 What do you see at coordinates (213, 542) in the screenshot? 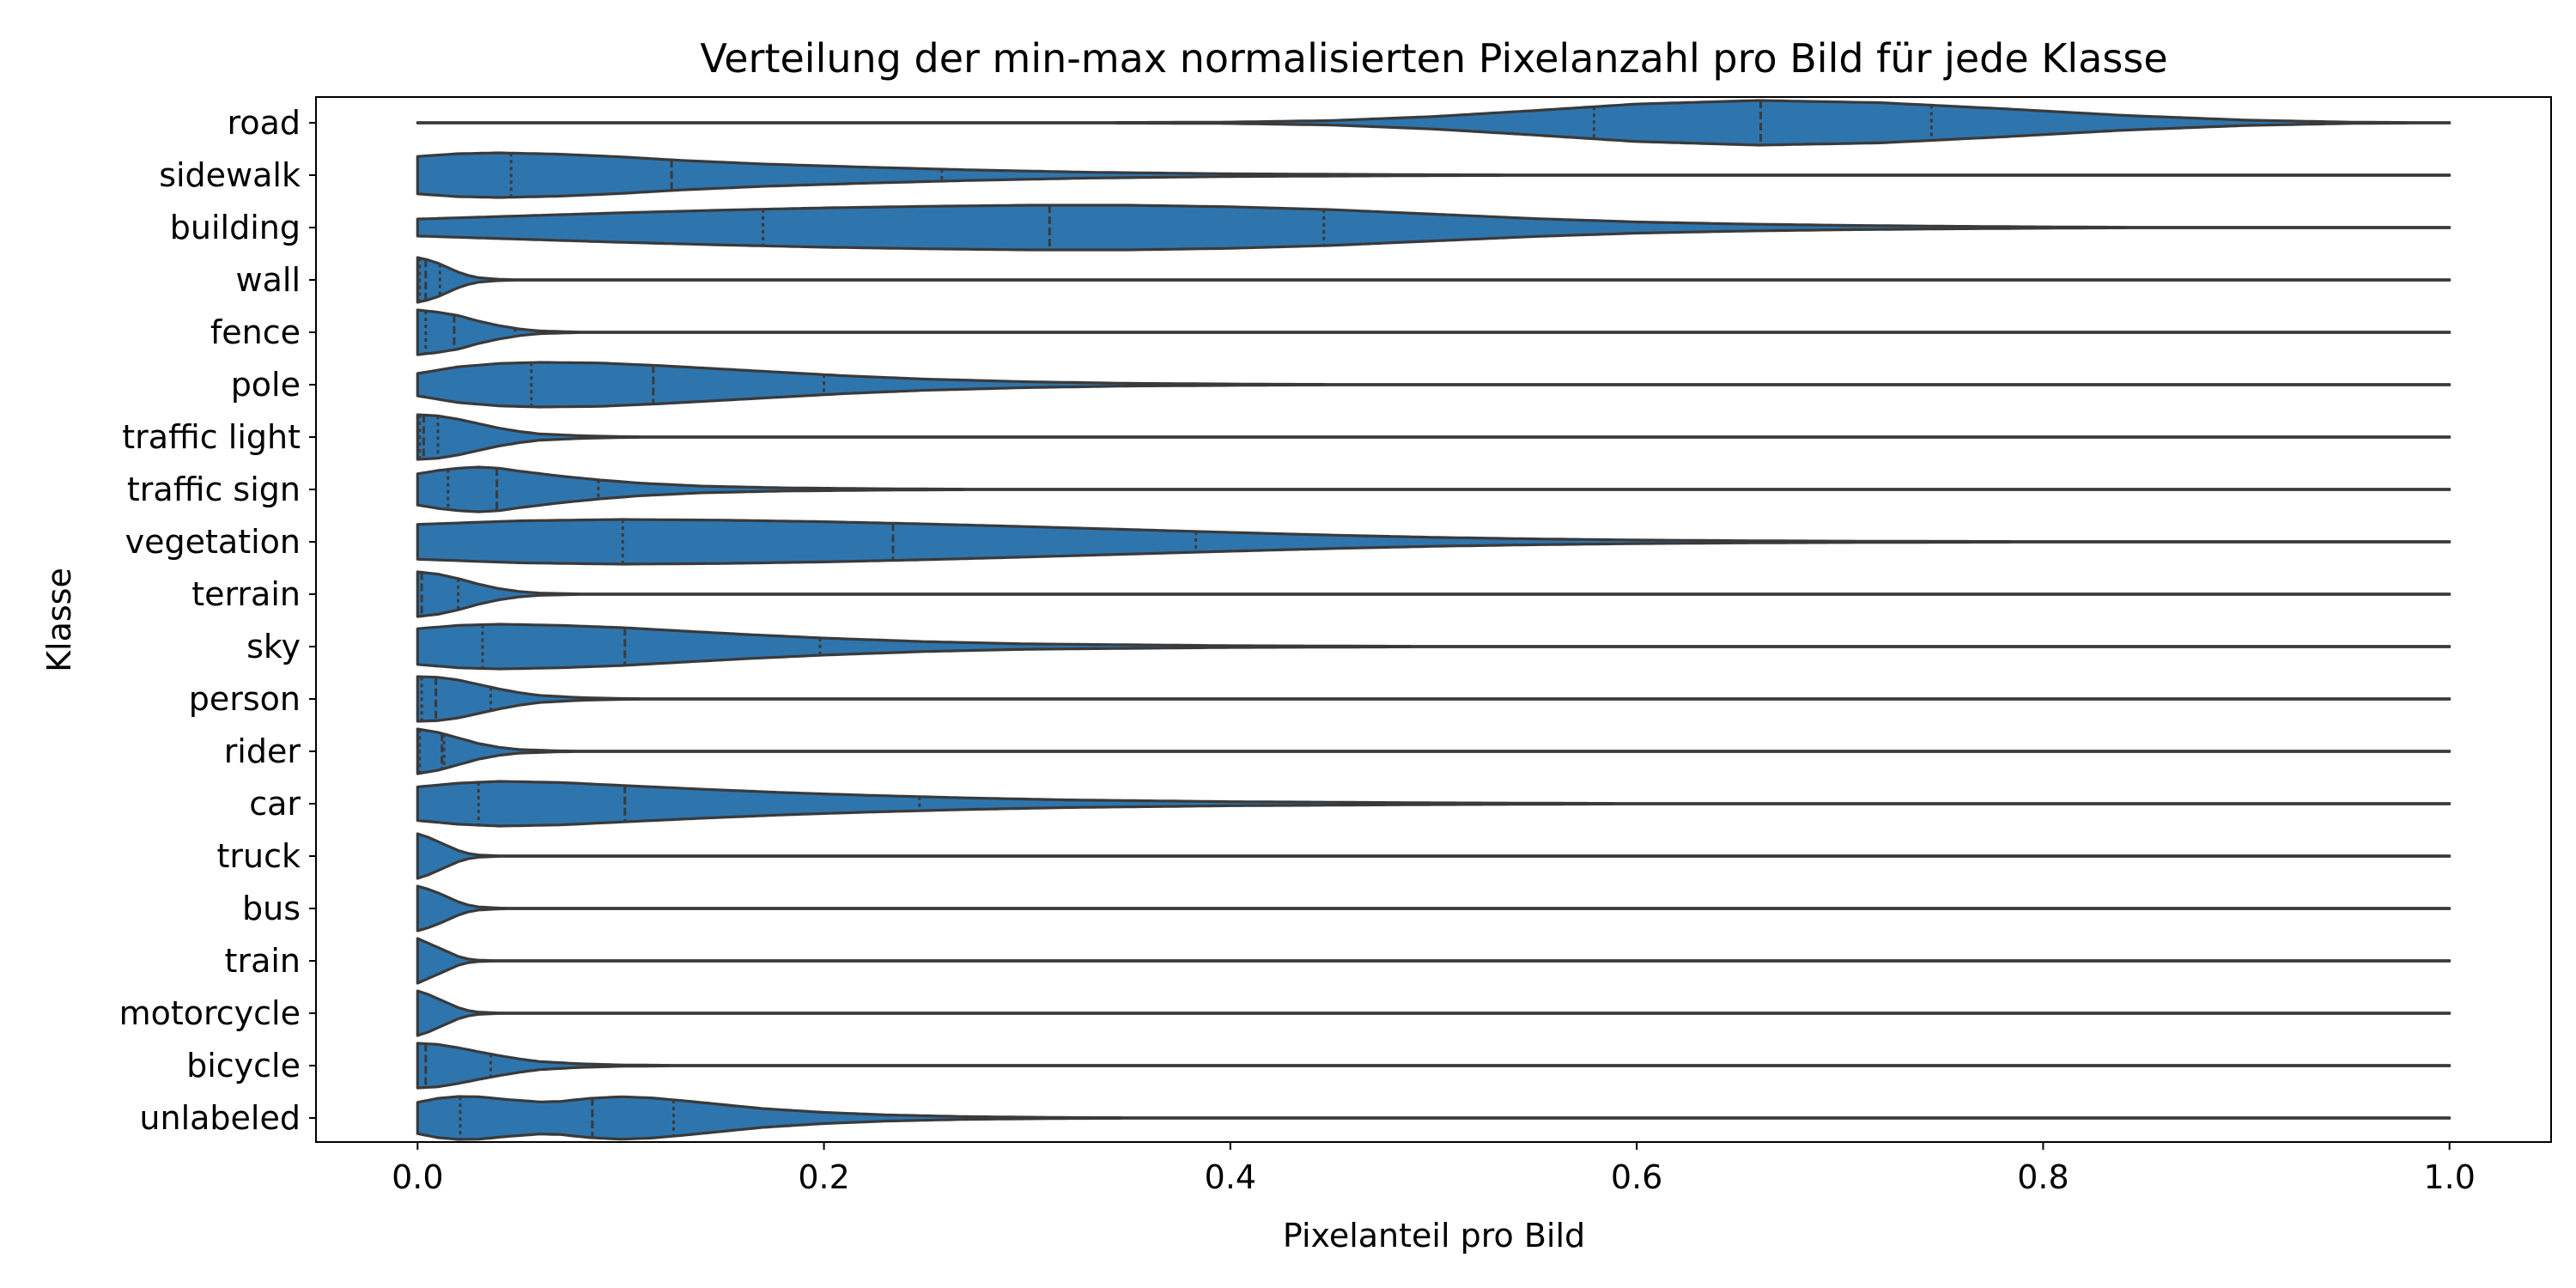
I see `y-tick-label-vegetation: vegetation` at bounding box center [213, 542].